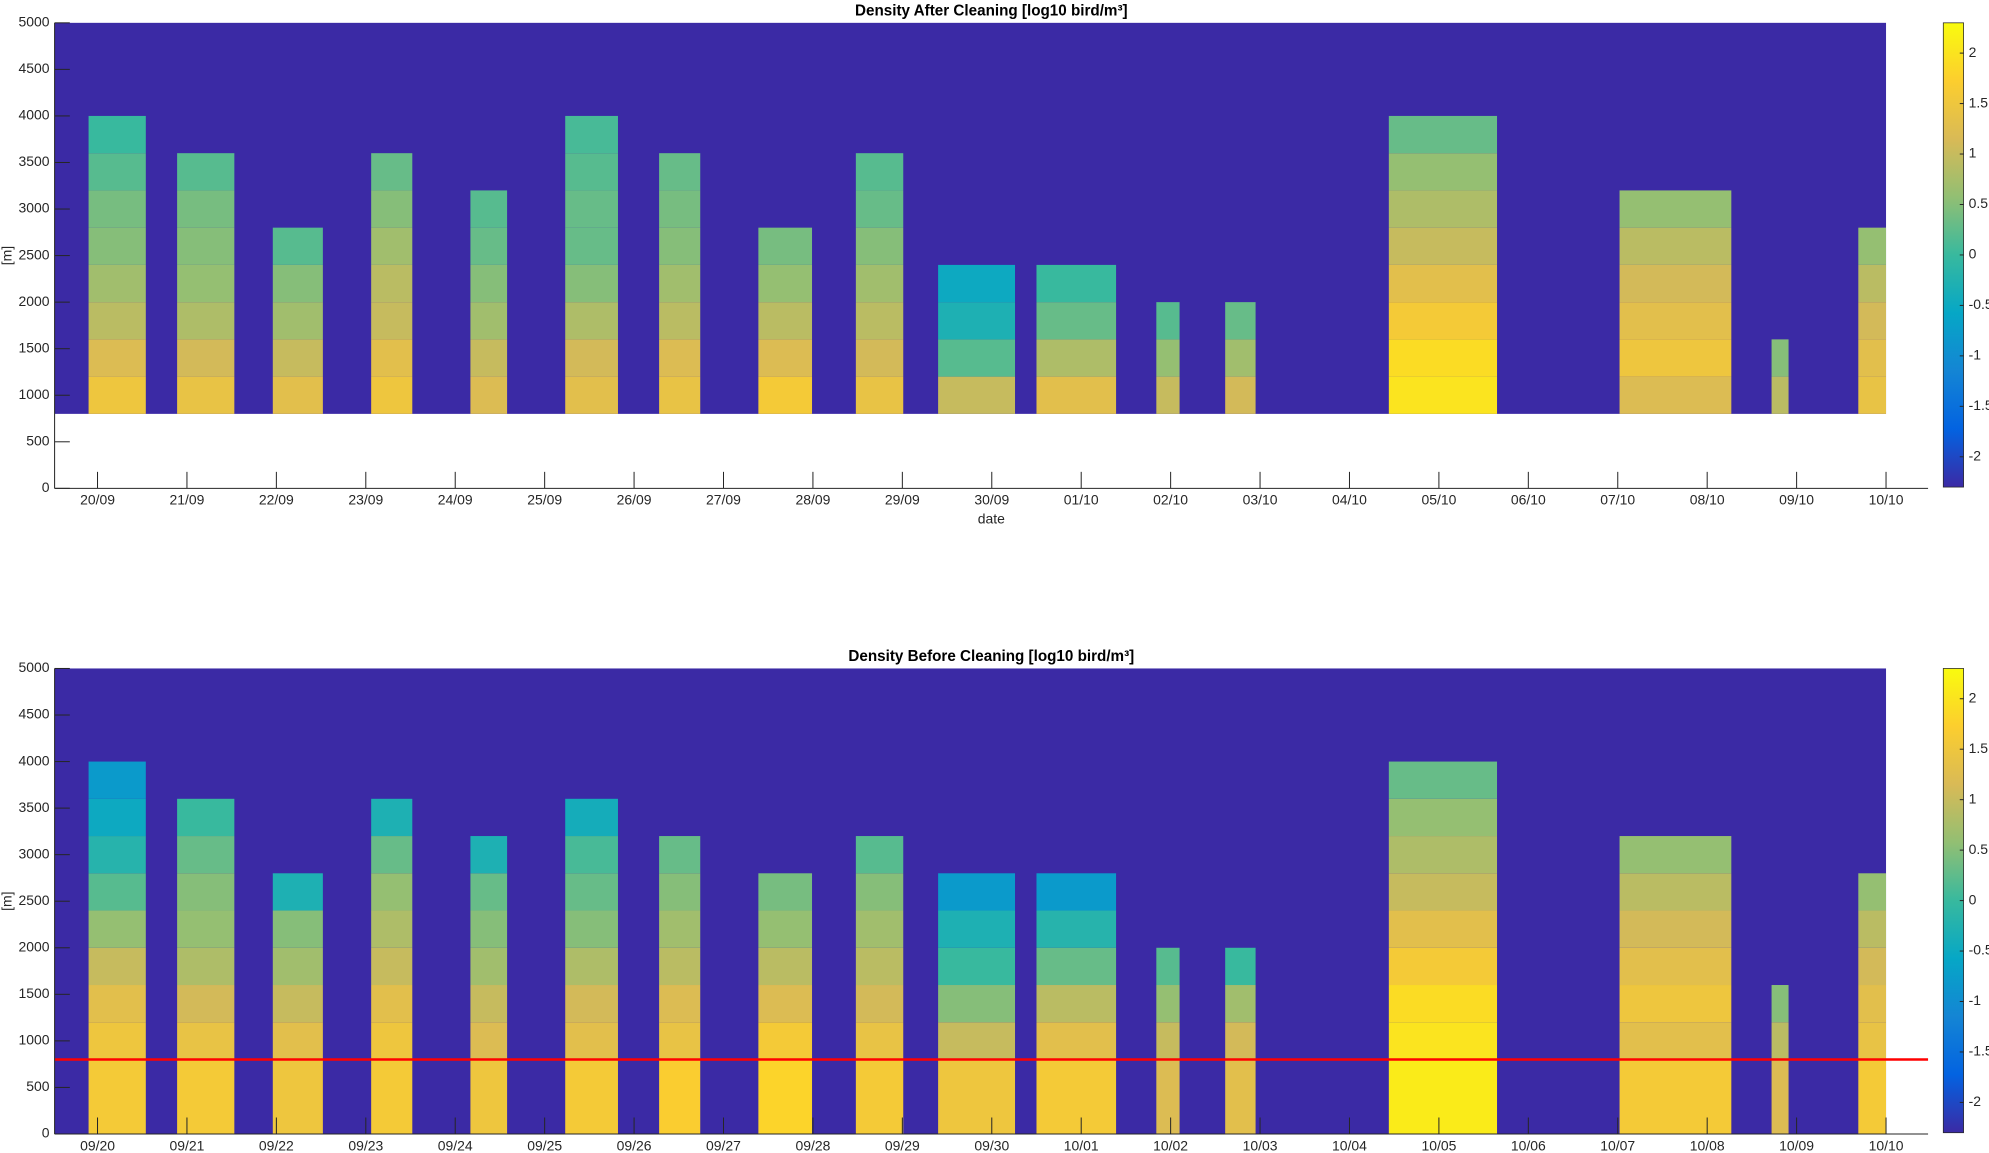 The image size is (1989, 1153). I want to click on x-tick-label: 02/10, so click(1170, 500).